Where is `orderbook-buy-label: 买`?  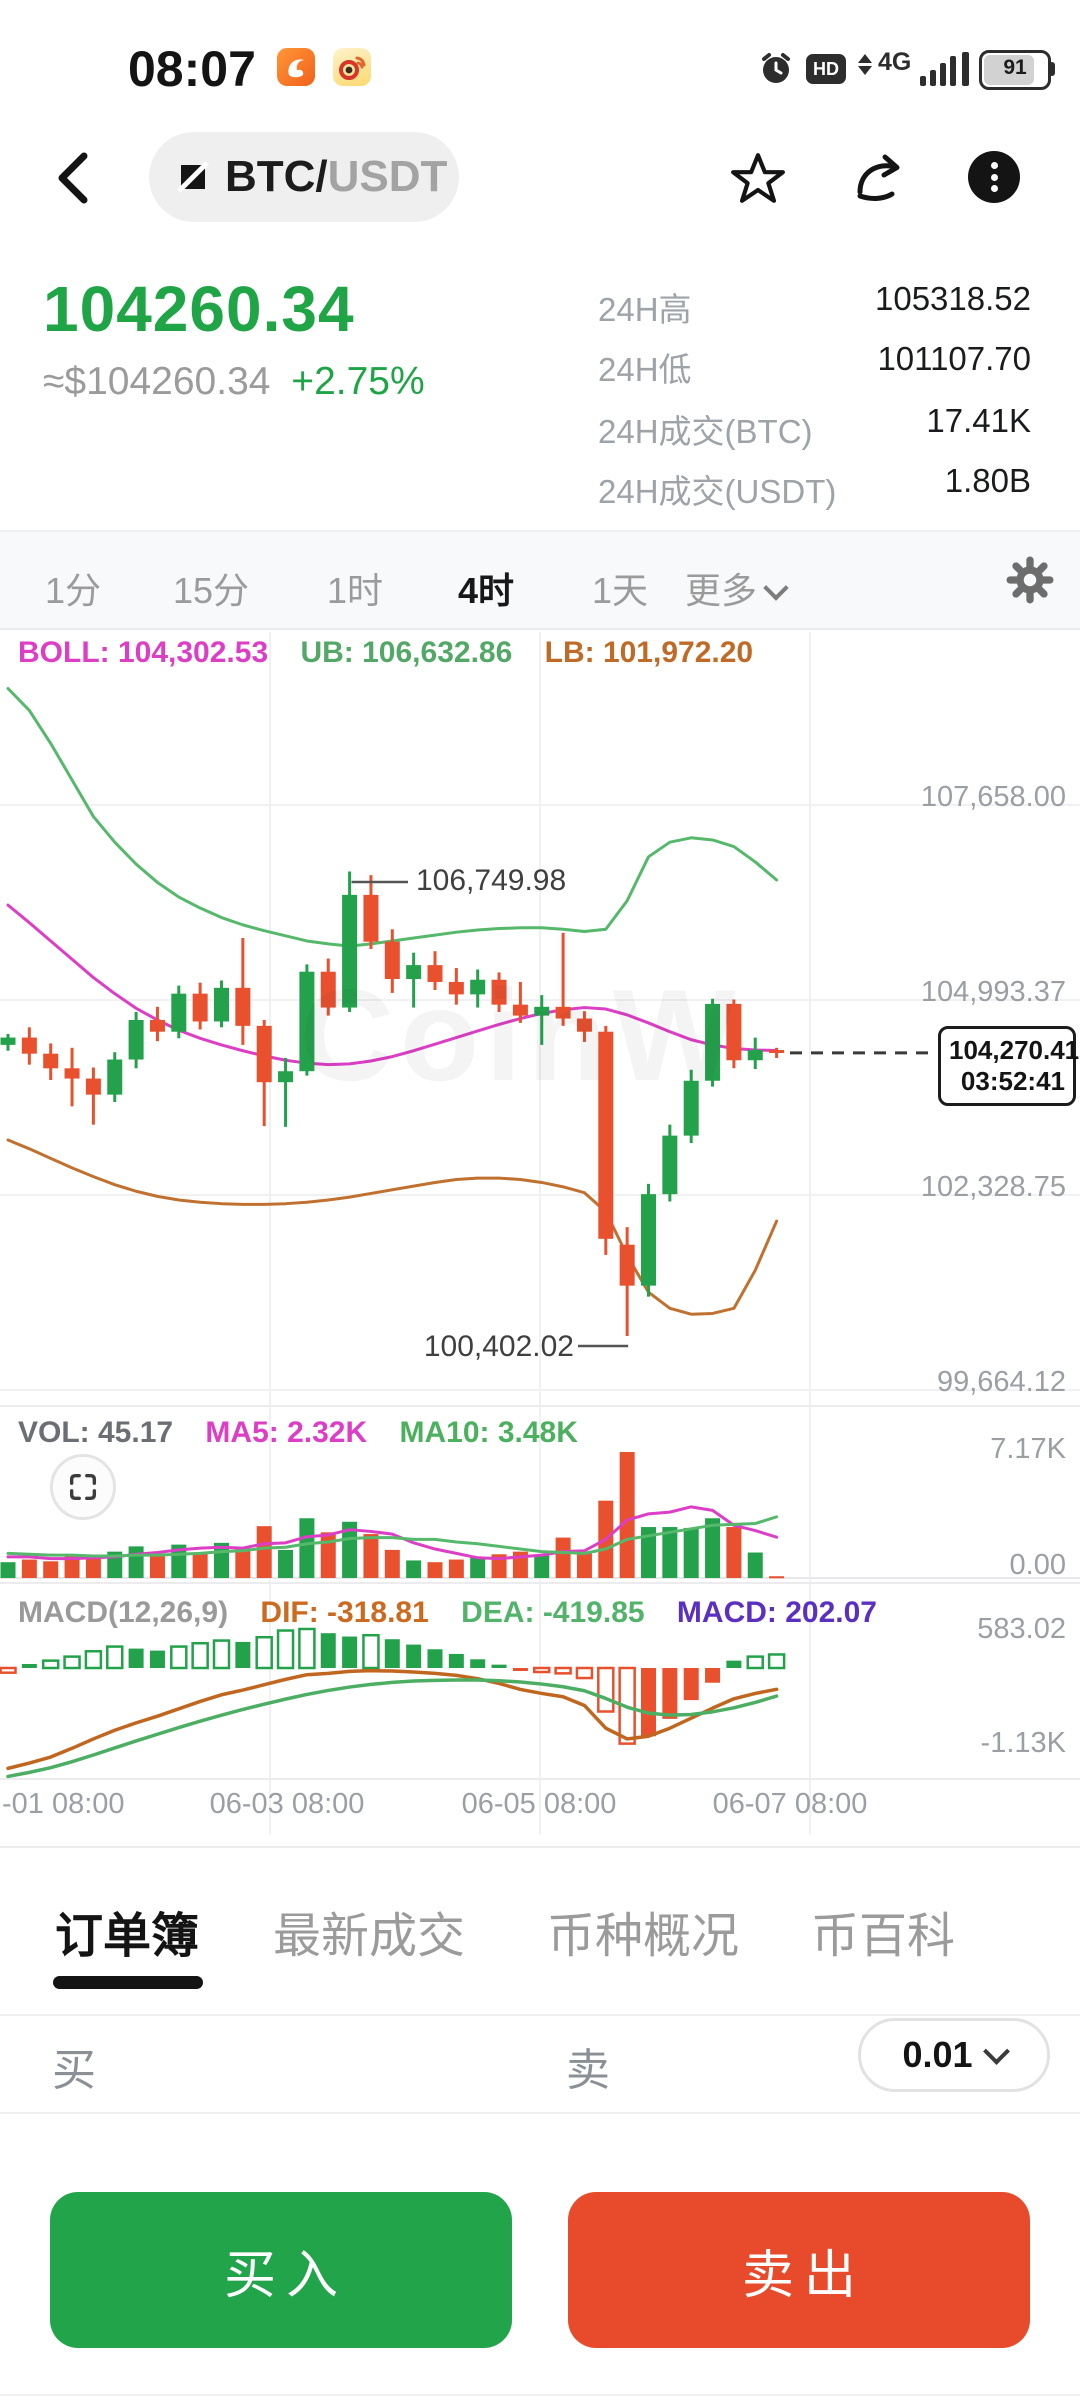 orderbook-buy-label: 买 is located at coordinates (74, 2070).